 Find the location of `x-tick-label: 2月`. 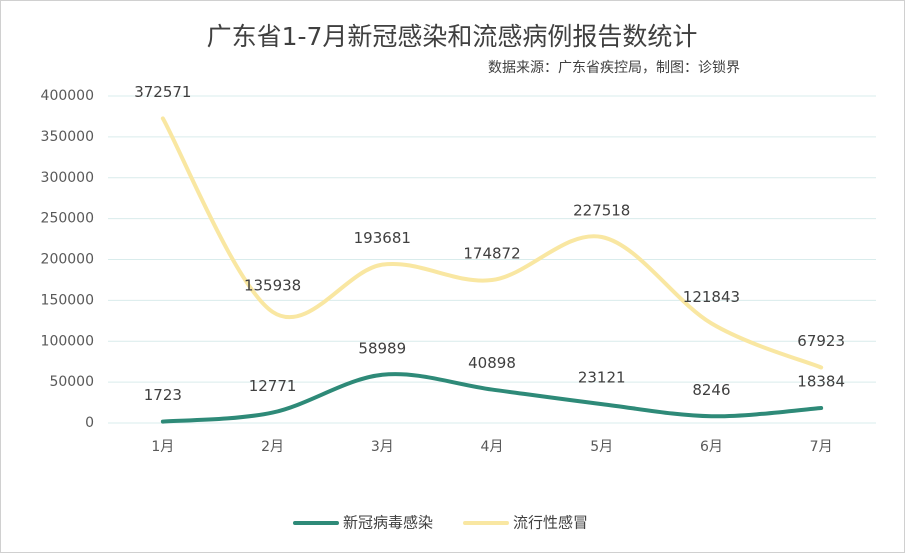

x-tick-label: 2月 is located at coordinates (272, 447).